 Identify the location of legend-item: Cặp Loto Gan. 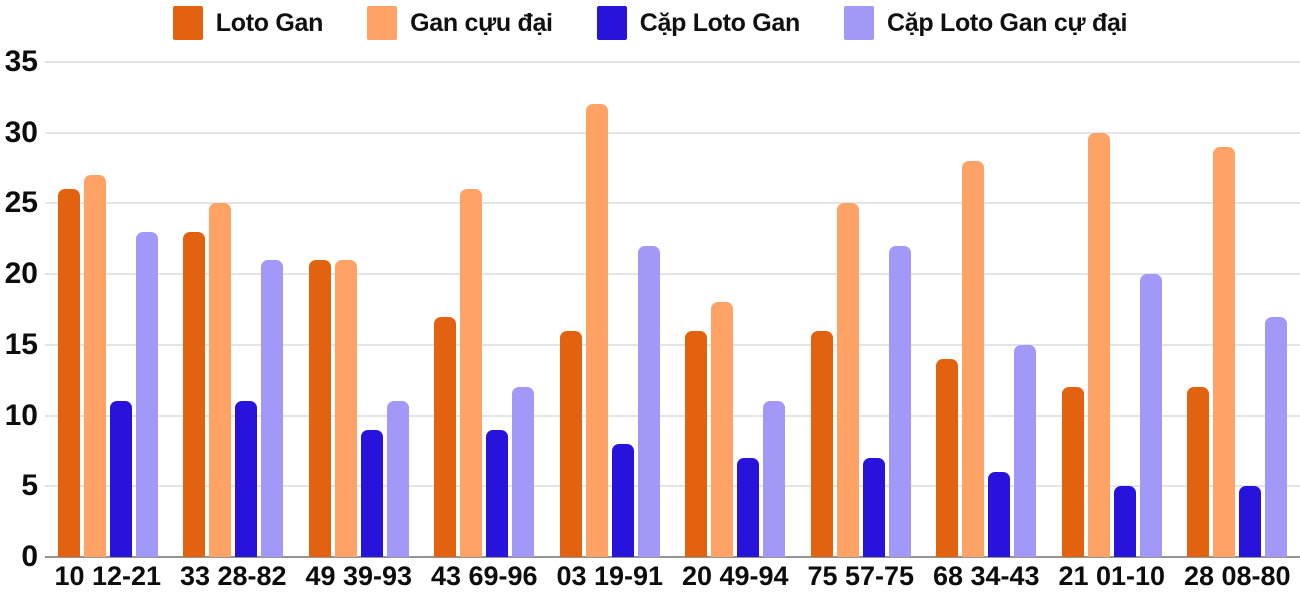
(698, 23).